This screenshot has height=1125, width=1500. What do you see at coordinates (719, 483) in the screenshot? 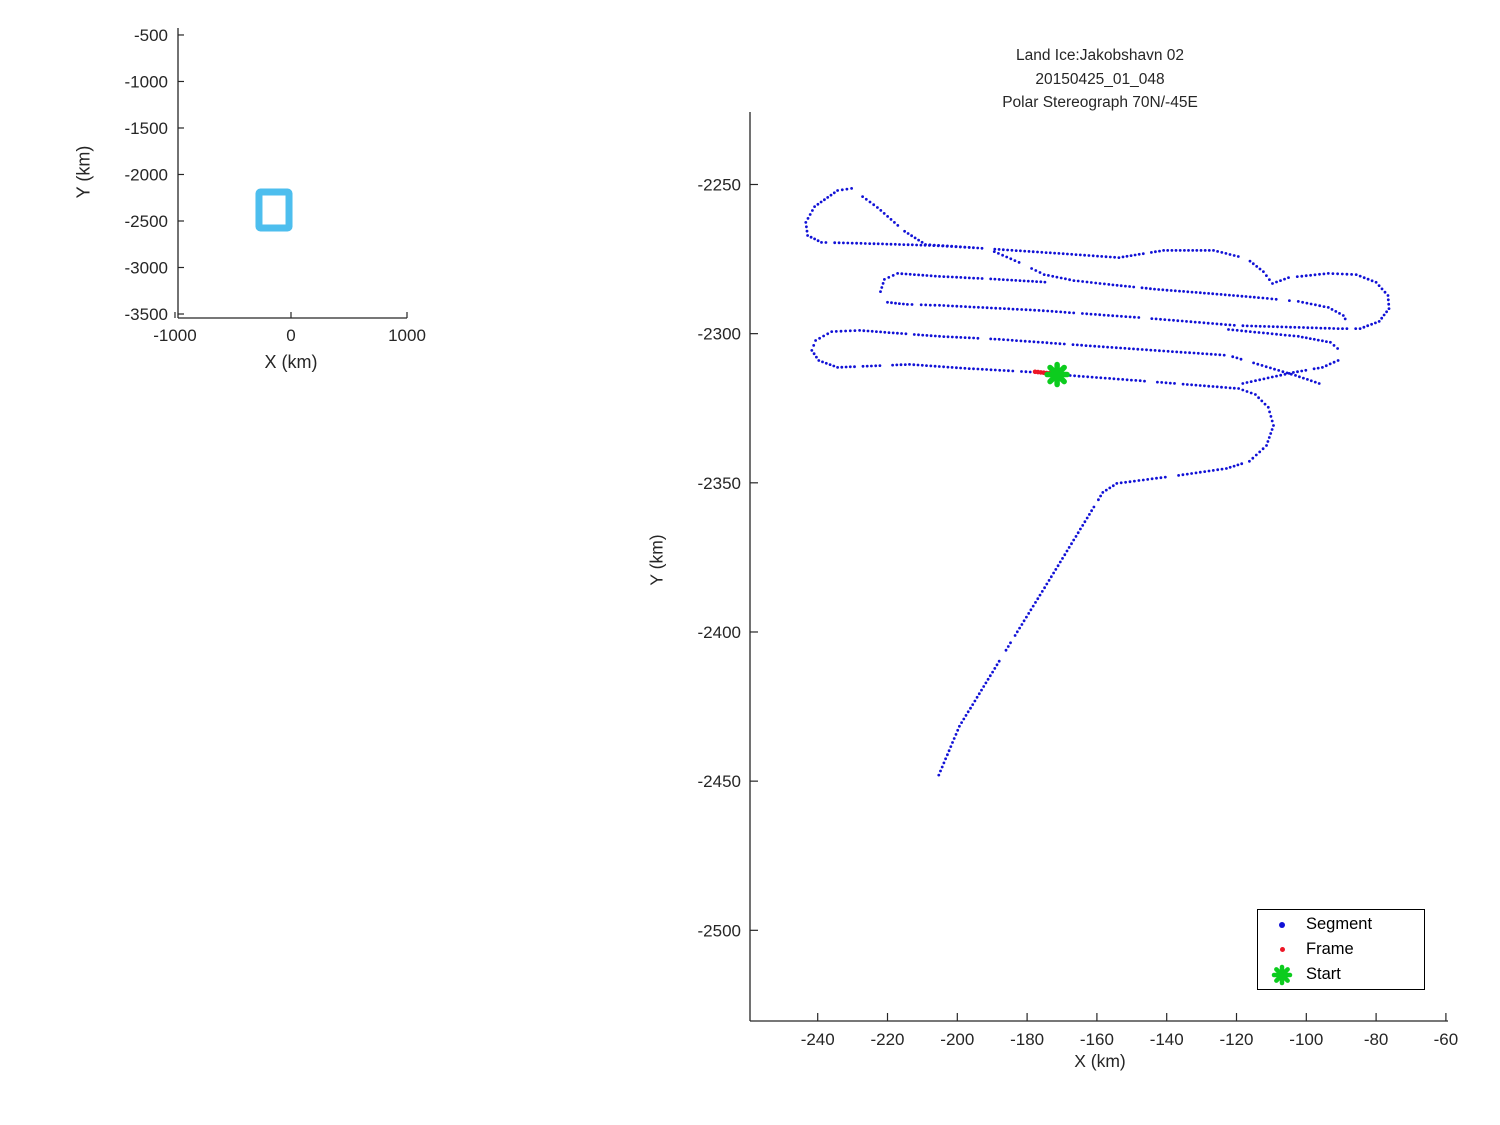
I see `main-axes-y-tick-label: -2350` at bounding box center [719, 483].